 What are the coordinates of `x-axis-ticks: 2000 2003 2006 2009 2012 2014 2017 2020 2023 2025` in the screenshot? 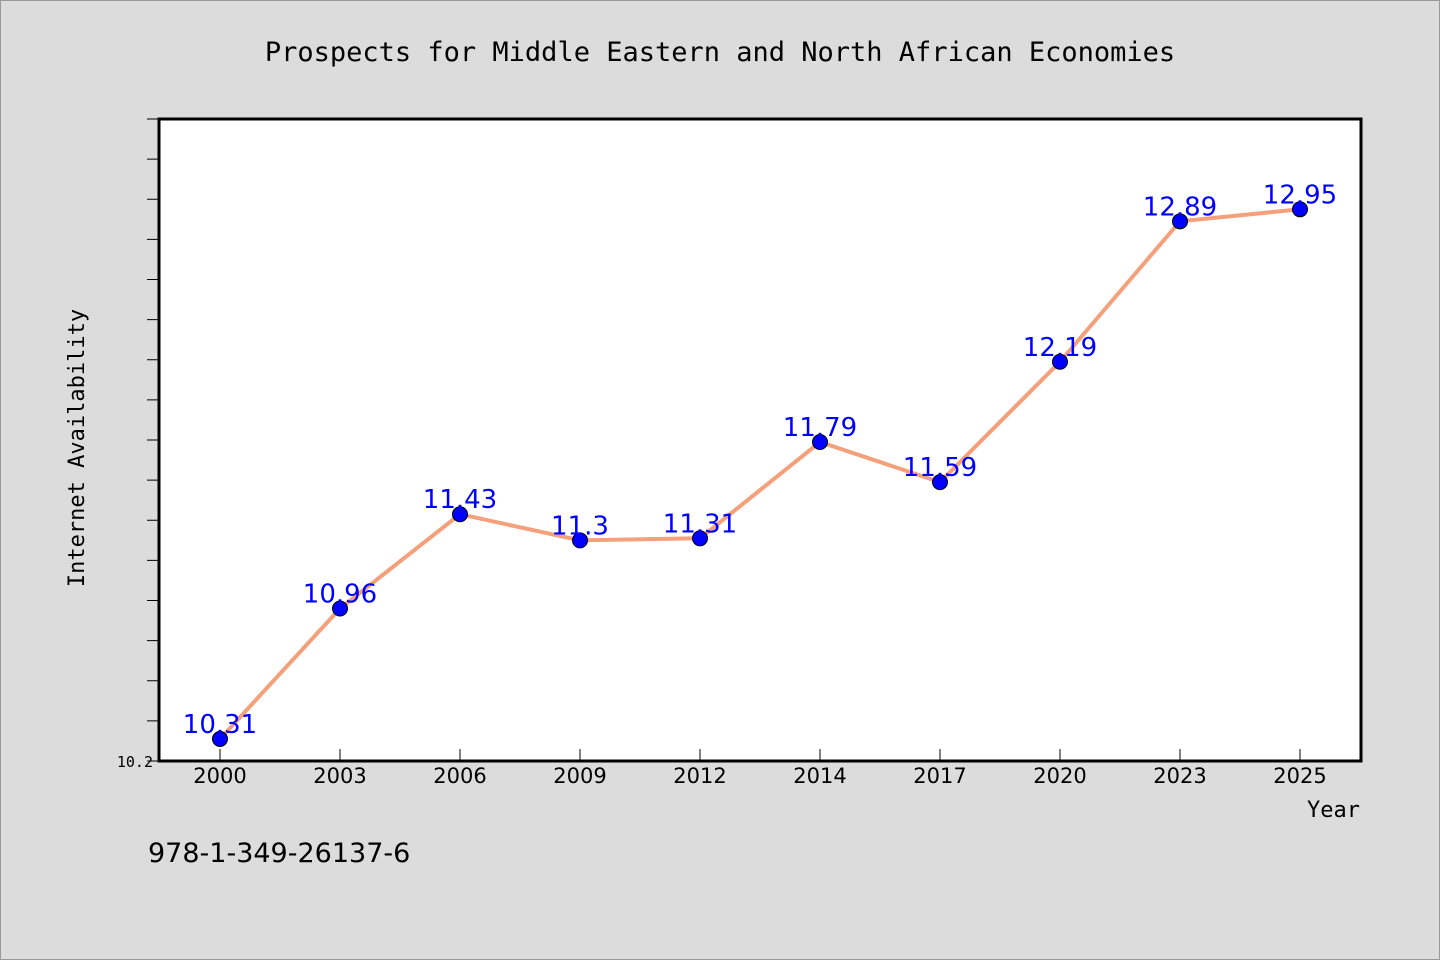 It's located at (760, 768).